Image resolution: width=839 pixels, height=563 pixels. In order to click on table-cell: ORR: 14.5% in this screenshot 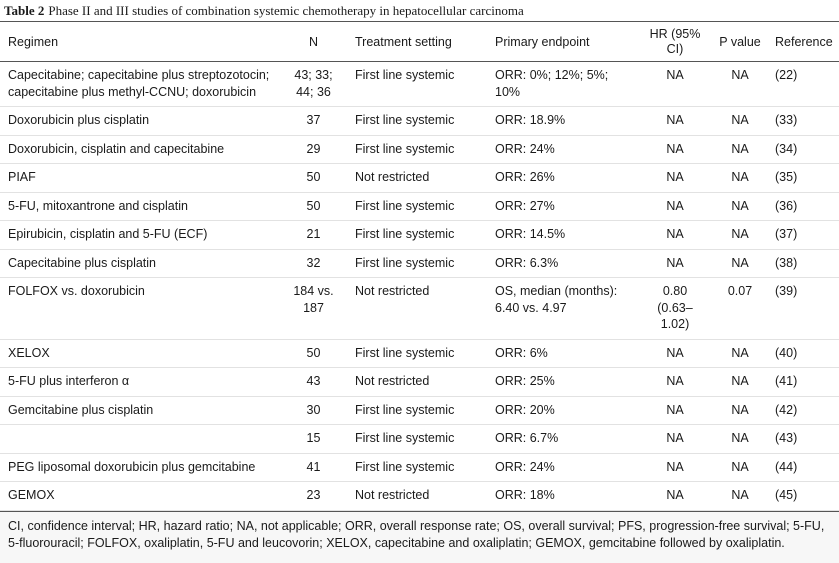, I will do `click(562, 235)`.